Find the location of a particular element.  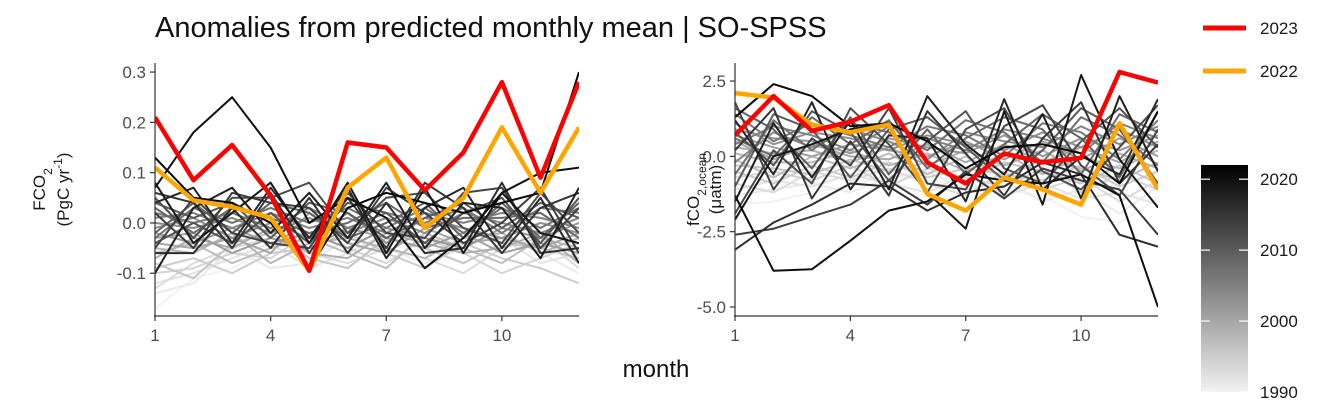

y-axis-unit-label: (μatm) is located at coordinates (715, 189).